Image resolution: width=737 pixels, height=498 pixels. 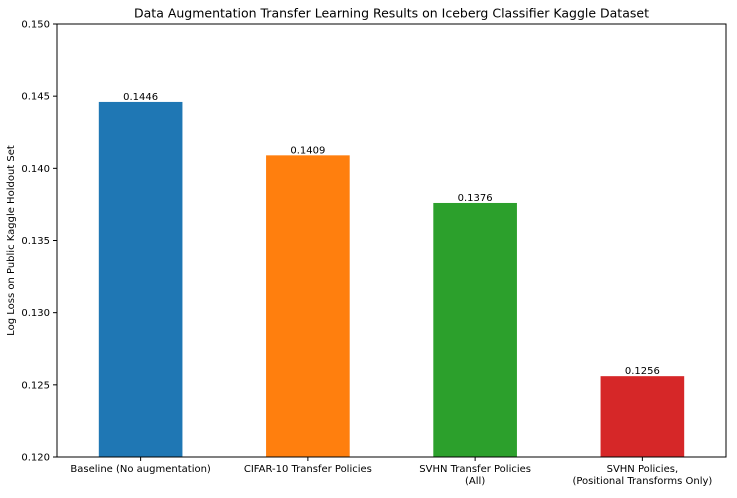 I want to click on bar-value-label-1: 0.1446, so click(x=140, y=97).